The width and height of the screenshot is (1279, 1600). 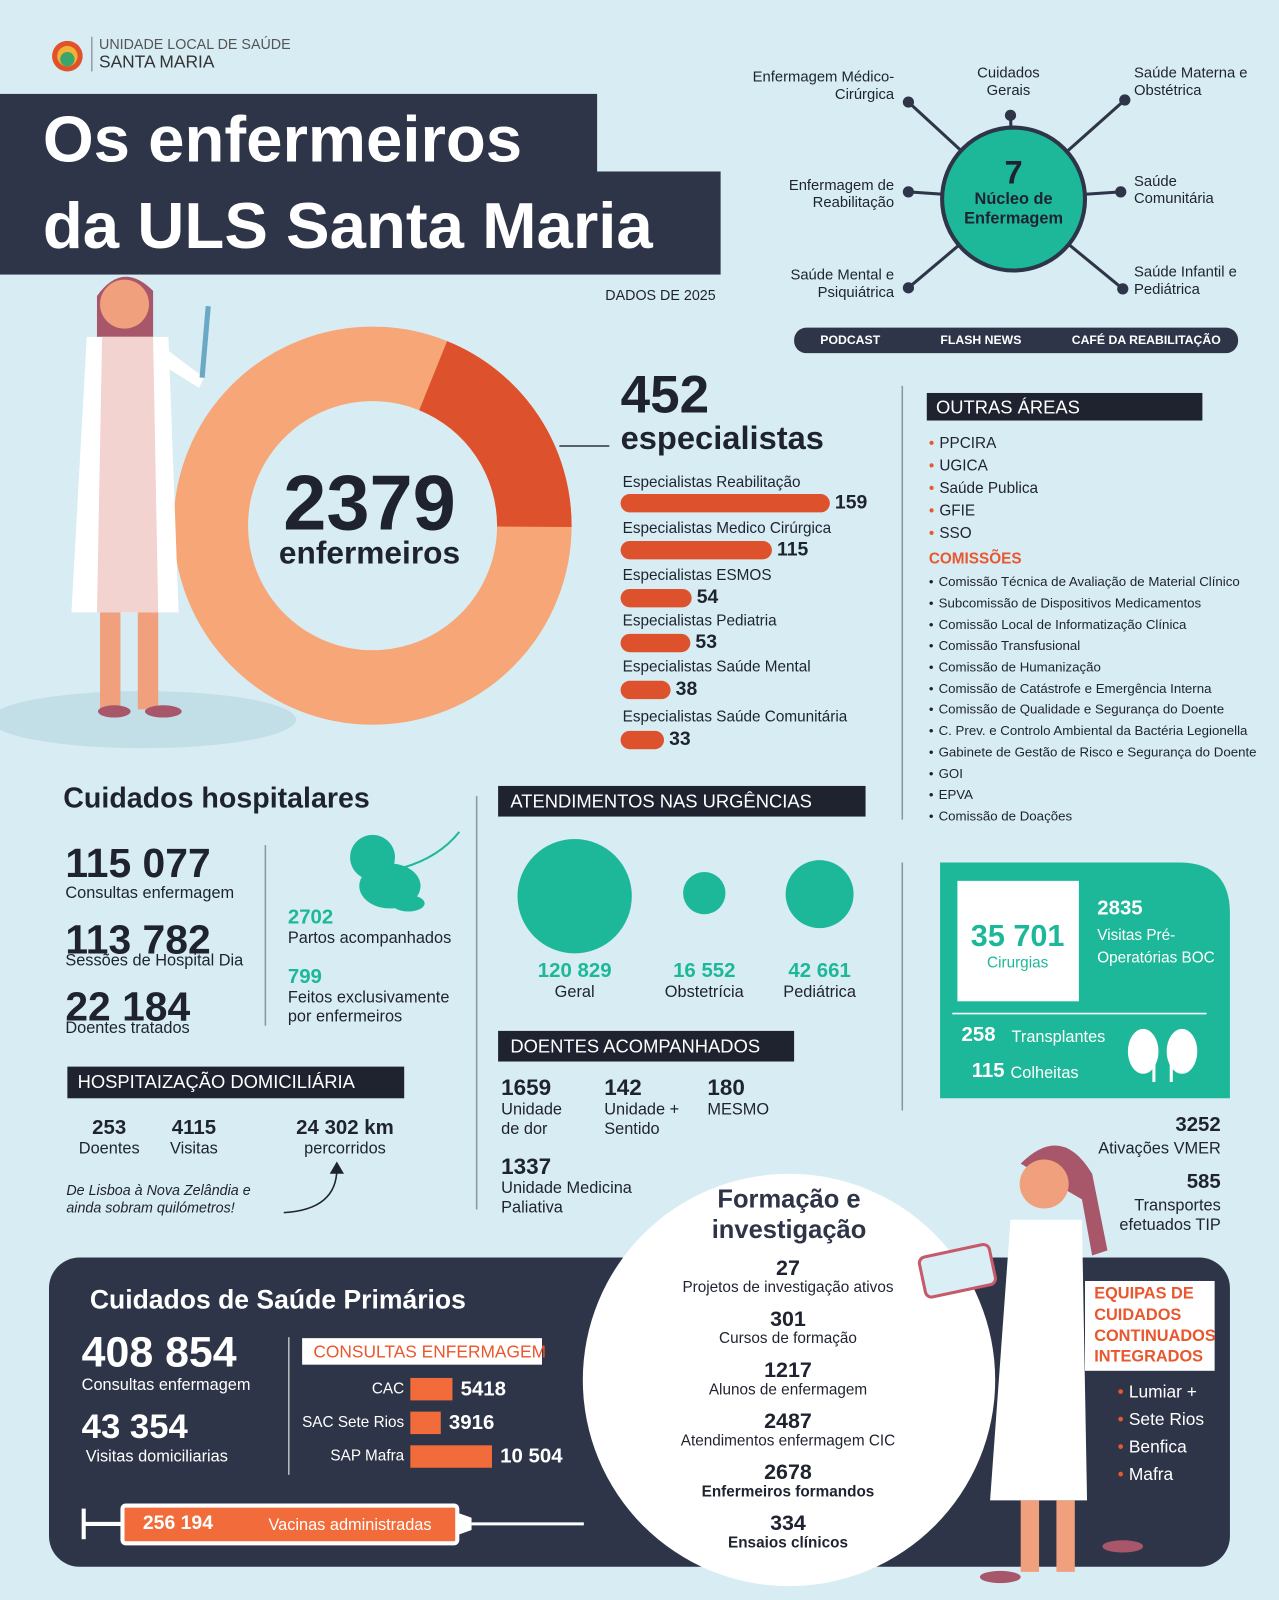 What do you see at coordinates (350, 1525) in the screenshot?
I see `stat-label: Vacinas administradas` at bounding box center [350, 1525].